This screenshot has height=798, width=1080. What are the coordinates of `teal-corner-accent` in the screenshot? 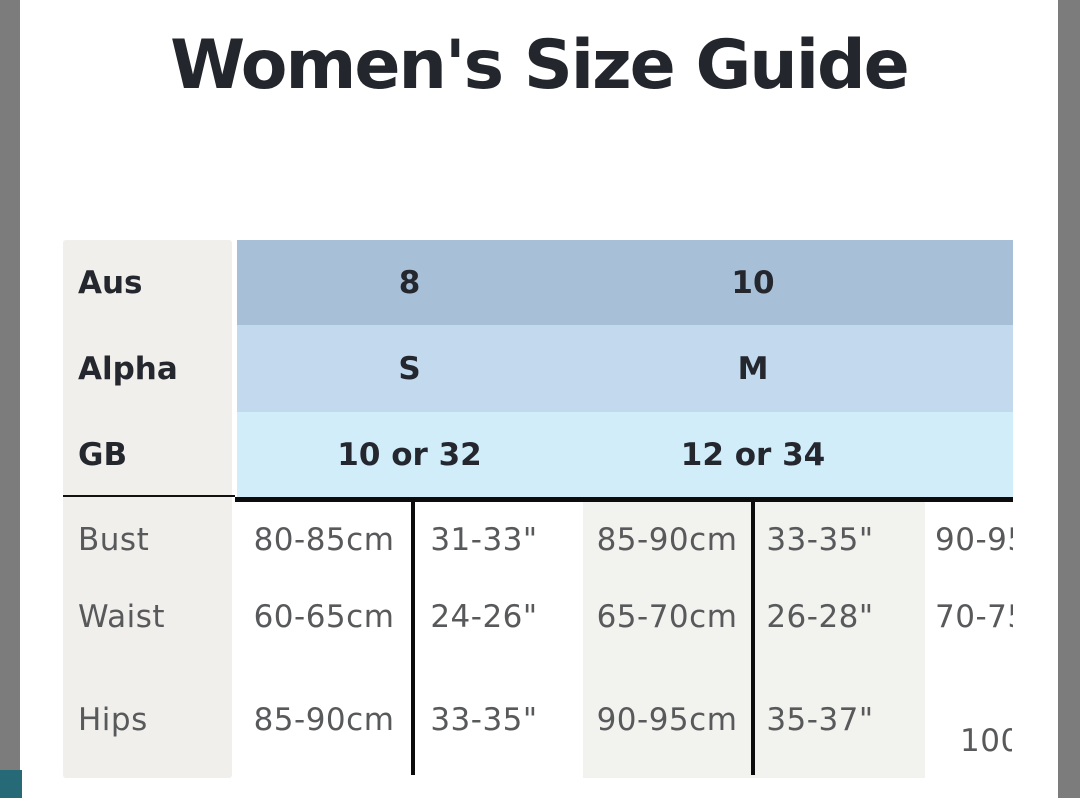 It's located at (11, 784).